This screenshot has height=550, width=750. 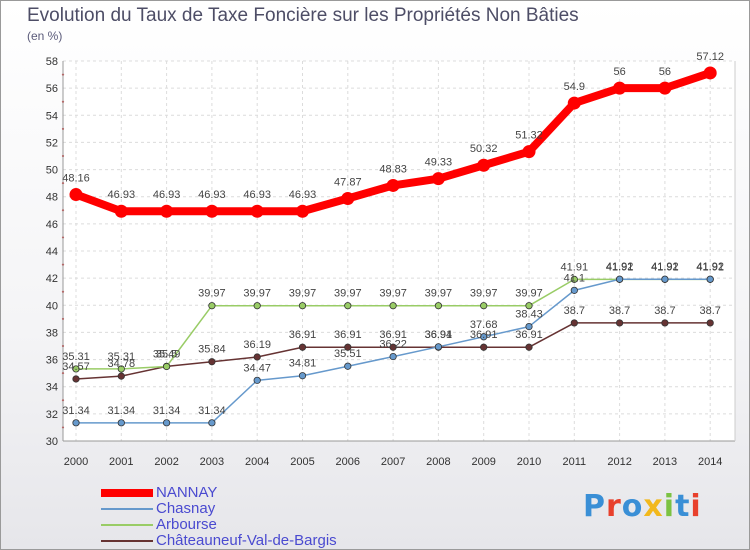 I want to click on data-label: 49.33, so click(x=439, y=163).